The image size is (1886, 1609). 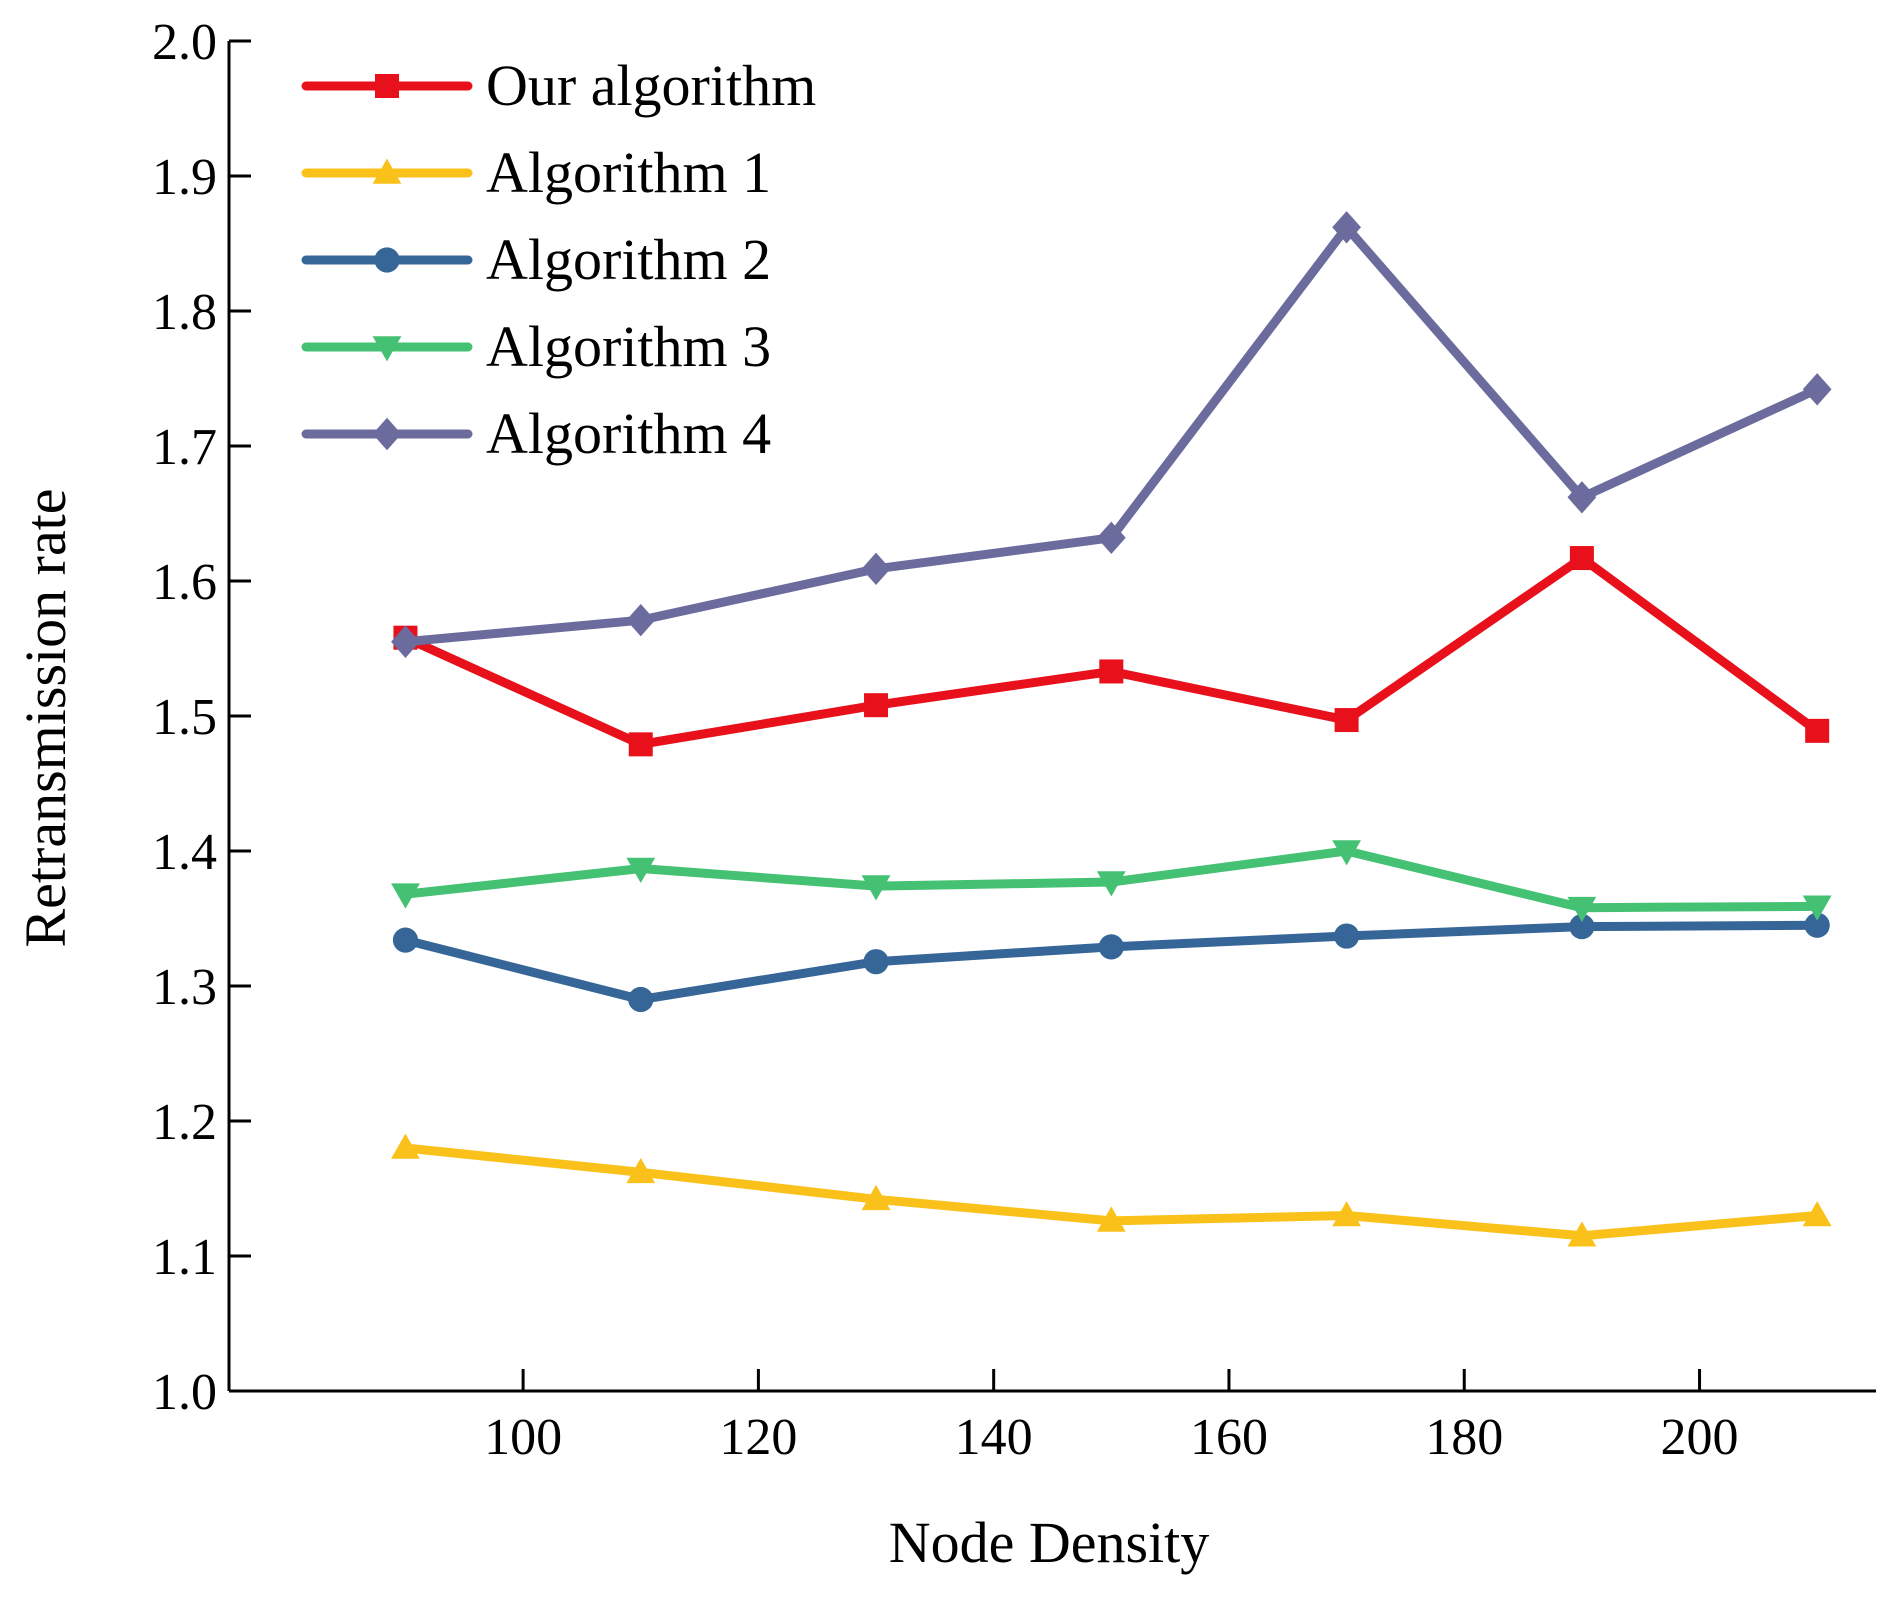 I want to click on x-tick-label: 120, so click(x=758, y=1437).